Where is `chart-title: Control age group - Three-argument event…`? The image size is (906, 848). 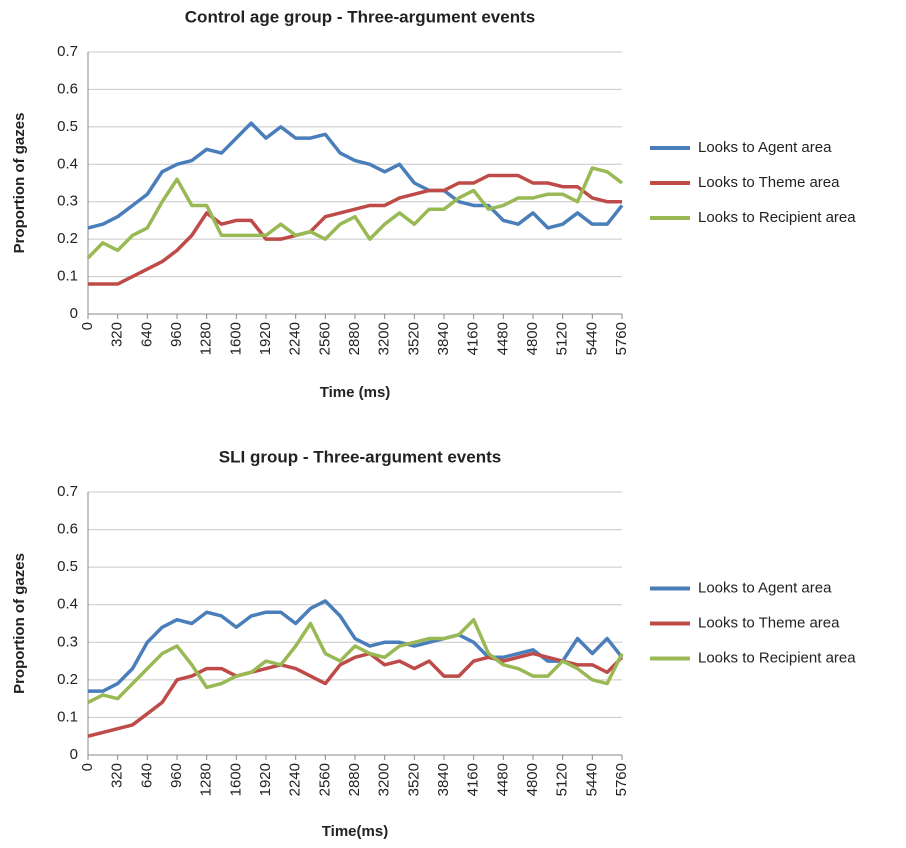
chart-title: Control age group - Three-argument event… is located at coordinates (360, 16).